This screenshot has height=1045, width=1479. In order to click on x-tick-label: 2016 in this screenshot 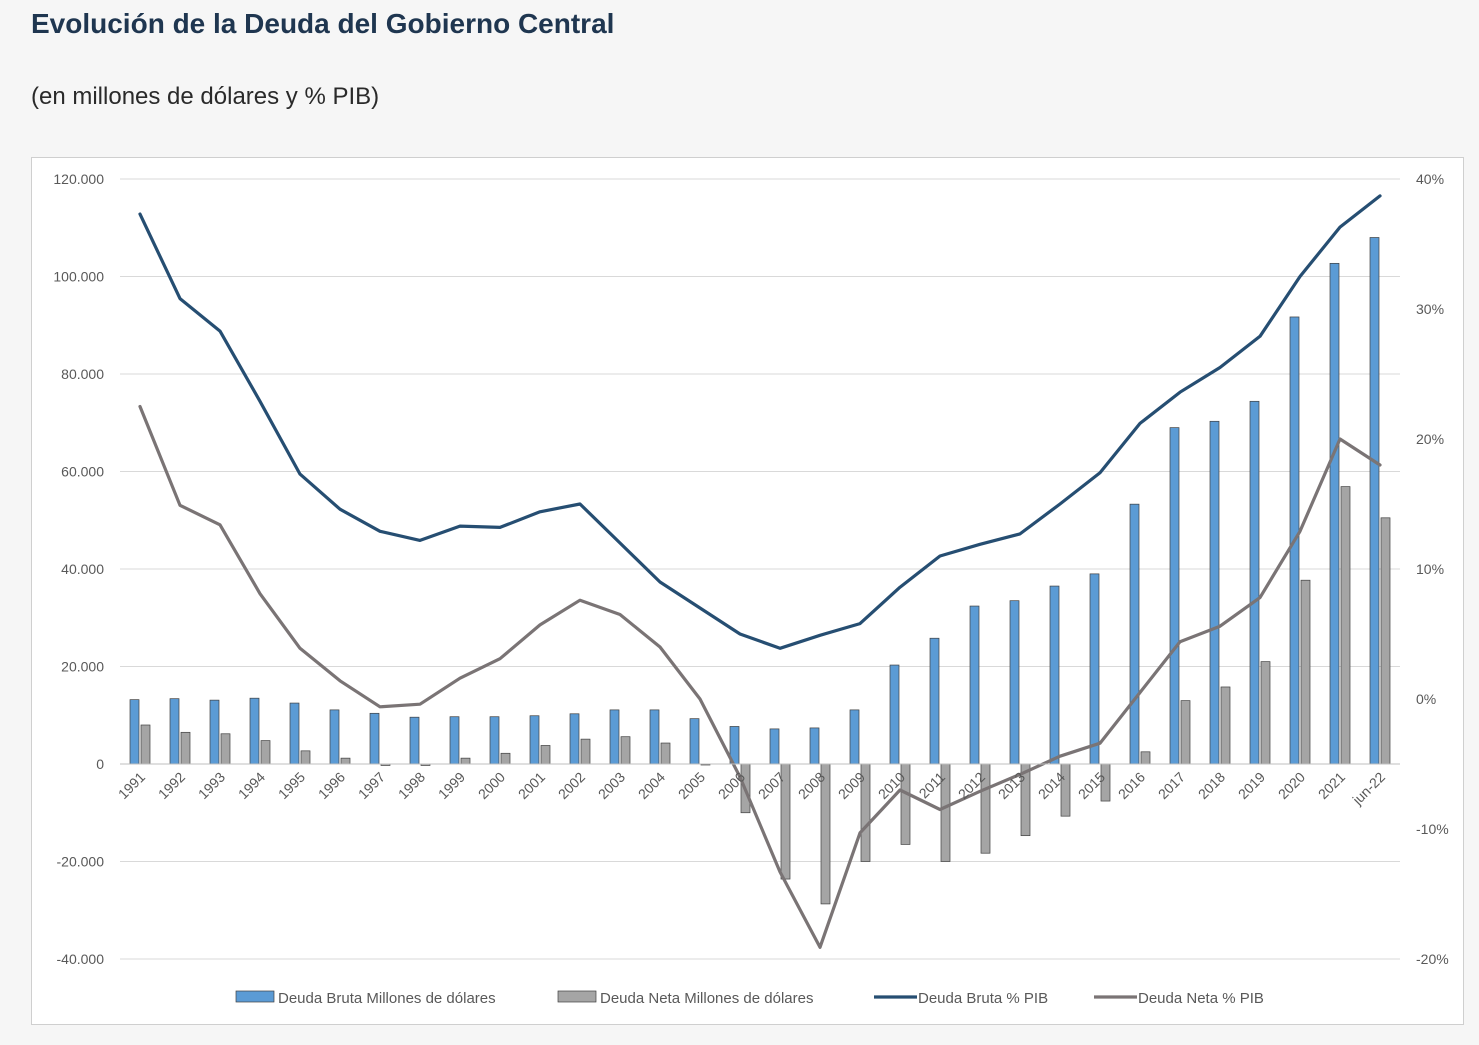, I will do `click(1131, 785)`.